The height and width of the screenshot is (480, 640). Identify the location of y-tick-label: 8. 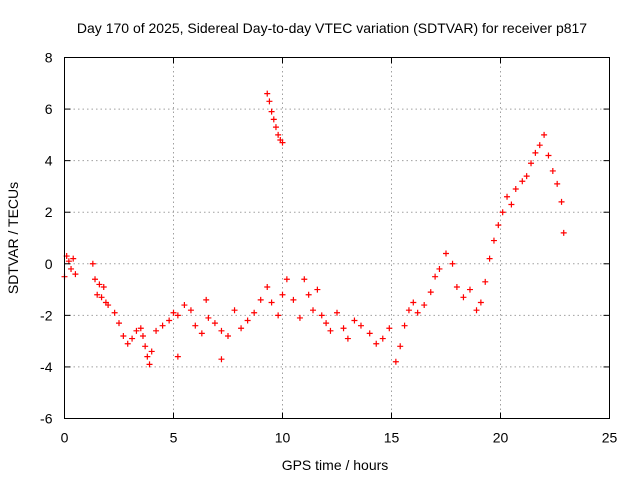
(49, 58).